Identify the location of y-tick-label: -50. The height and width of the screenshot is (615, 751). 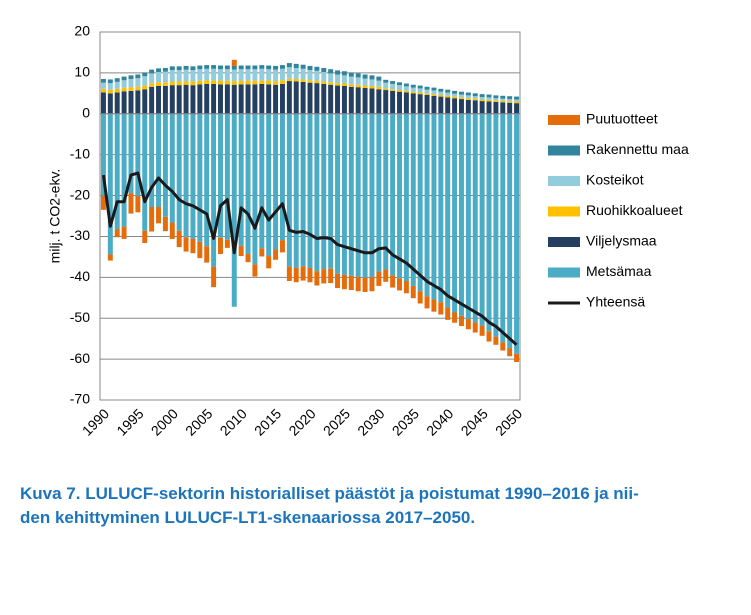
(80, 317).